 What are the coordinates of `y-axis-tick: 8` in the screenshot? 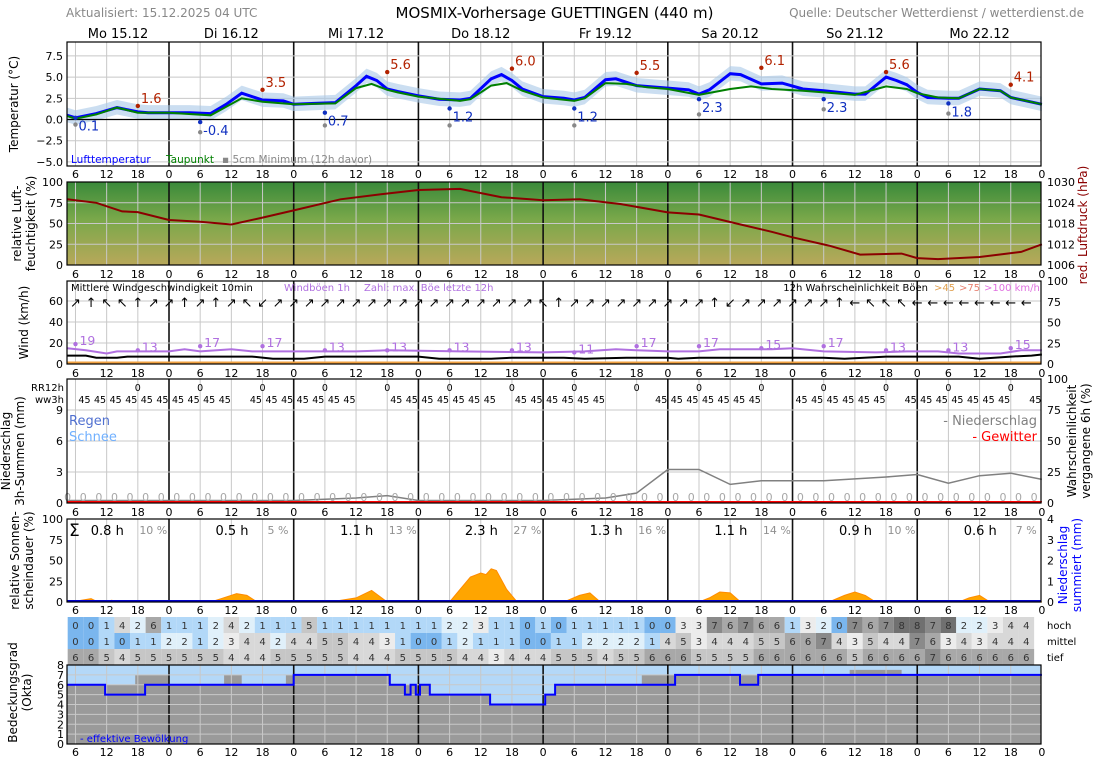 It's located at (60, 665).